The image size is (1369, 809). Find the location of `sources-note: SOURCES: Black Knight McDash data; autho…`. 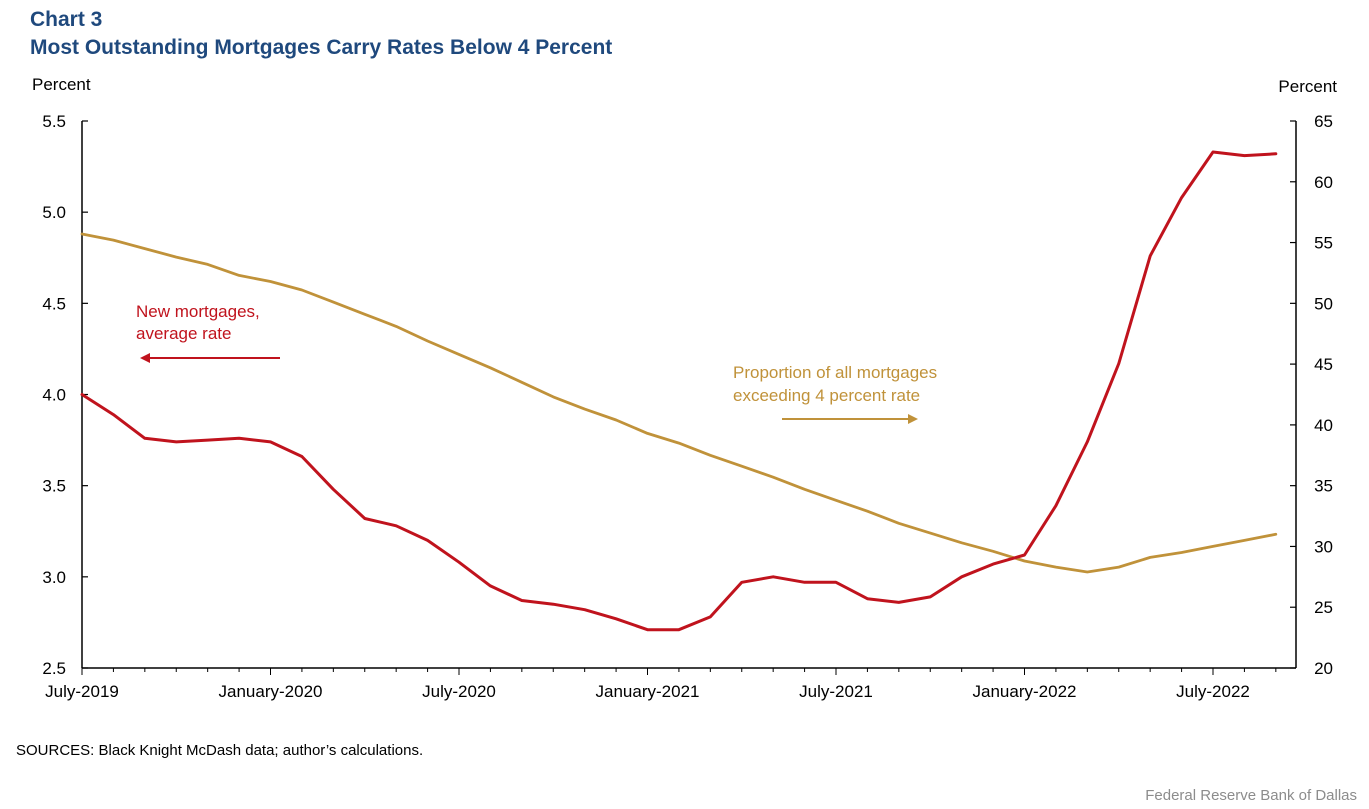

sources-note: SOURCES: Black Knight McDash data; autho… is located at coordinates (220, 750).